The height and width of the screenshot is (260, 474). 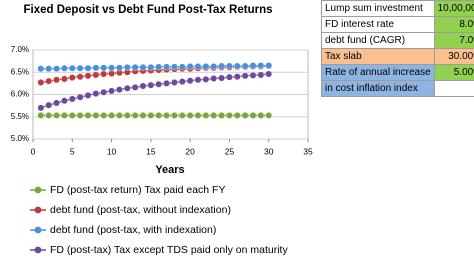 I want to click on x-tick-label: 30, so click(x=269, y=151).